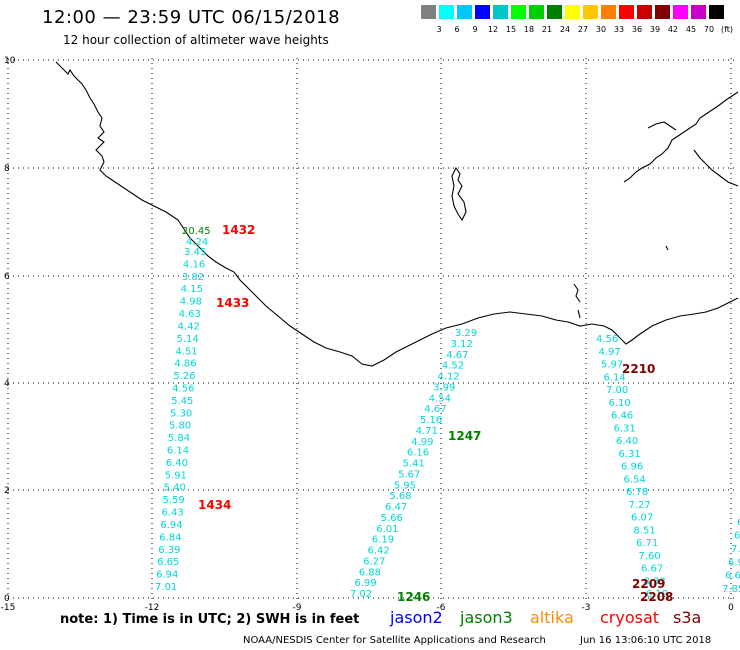 This screenshot has width=740, height=650. Describe the element at coordinates (416, 617) in the screenshot. I see `legend-jason2: jason2` at that location.